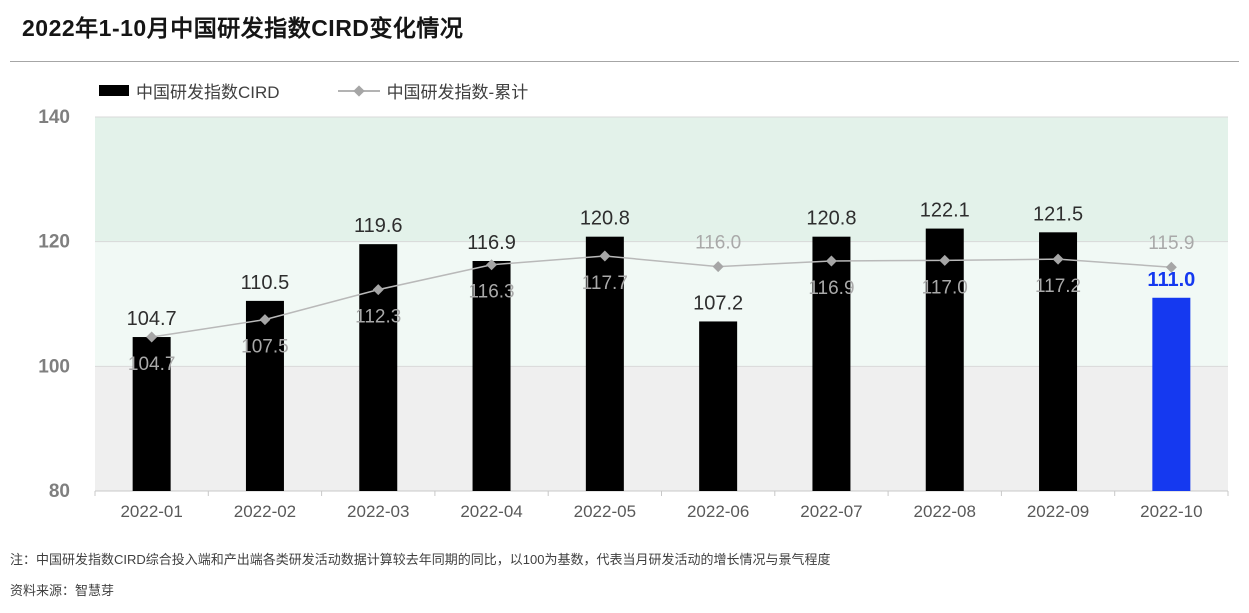  Describe the element at coordinates (718, 511) in the screenshot. I see `x-axis-tick-label-2022-06: 2022-06` at that location.